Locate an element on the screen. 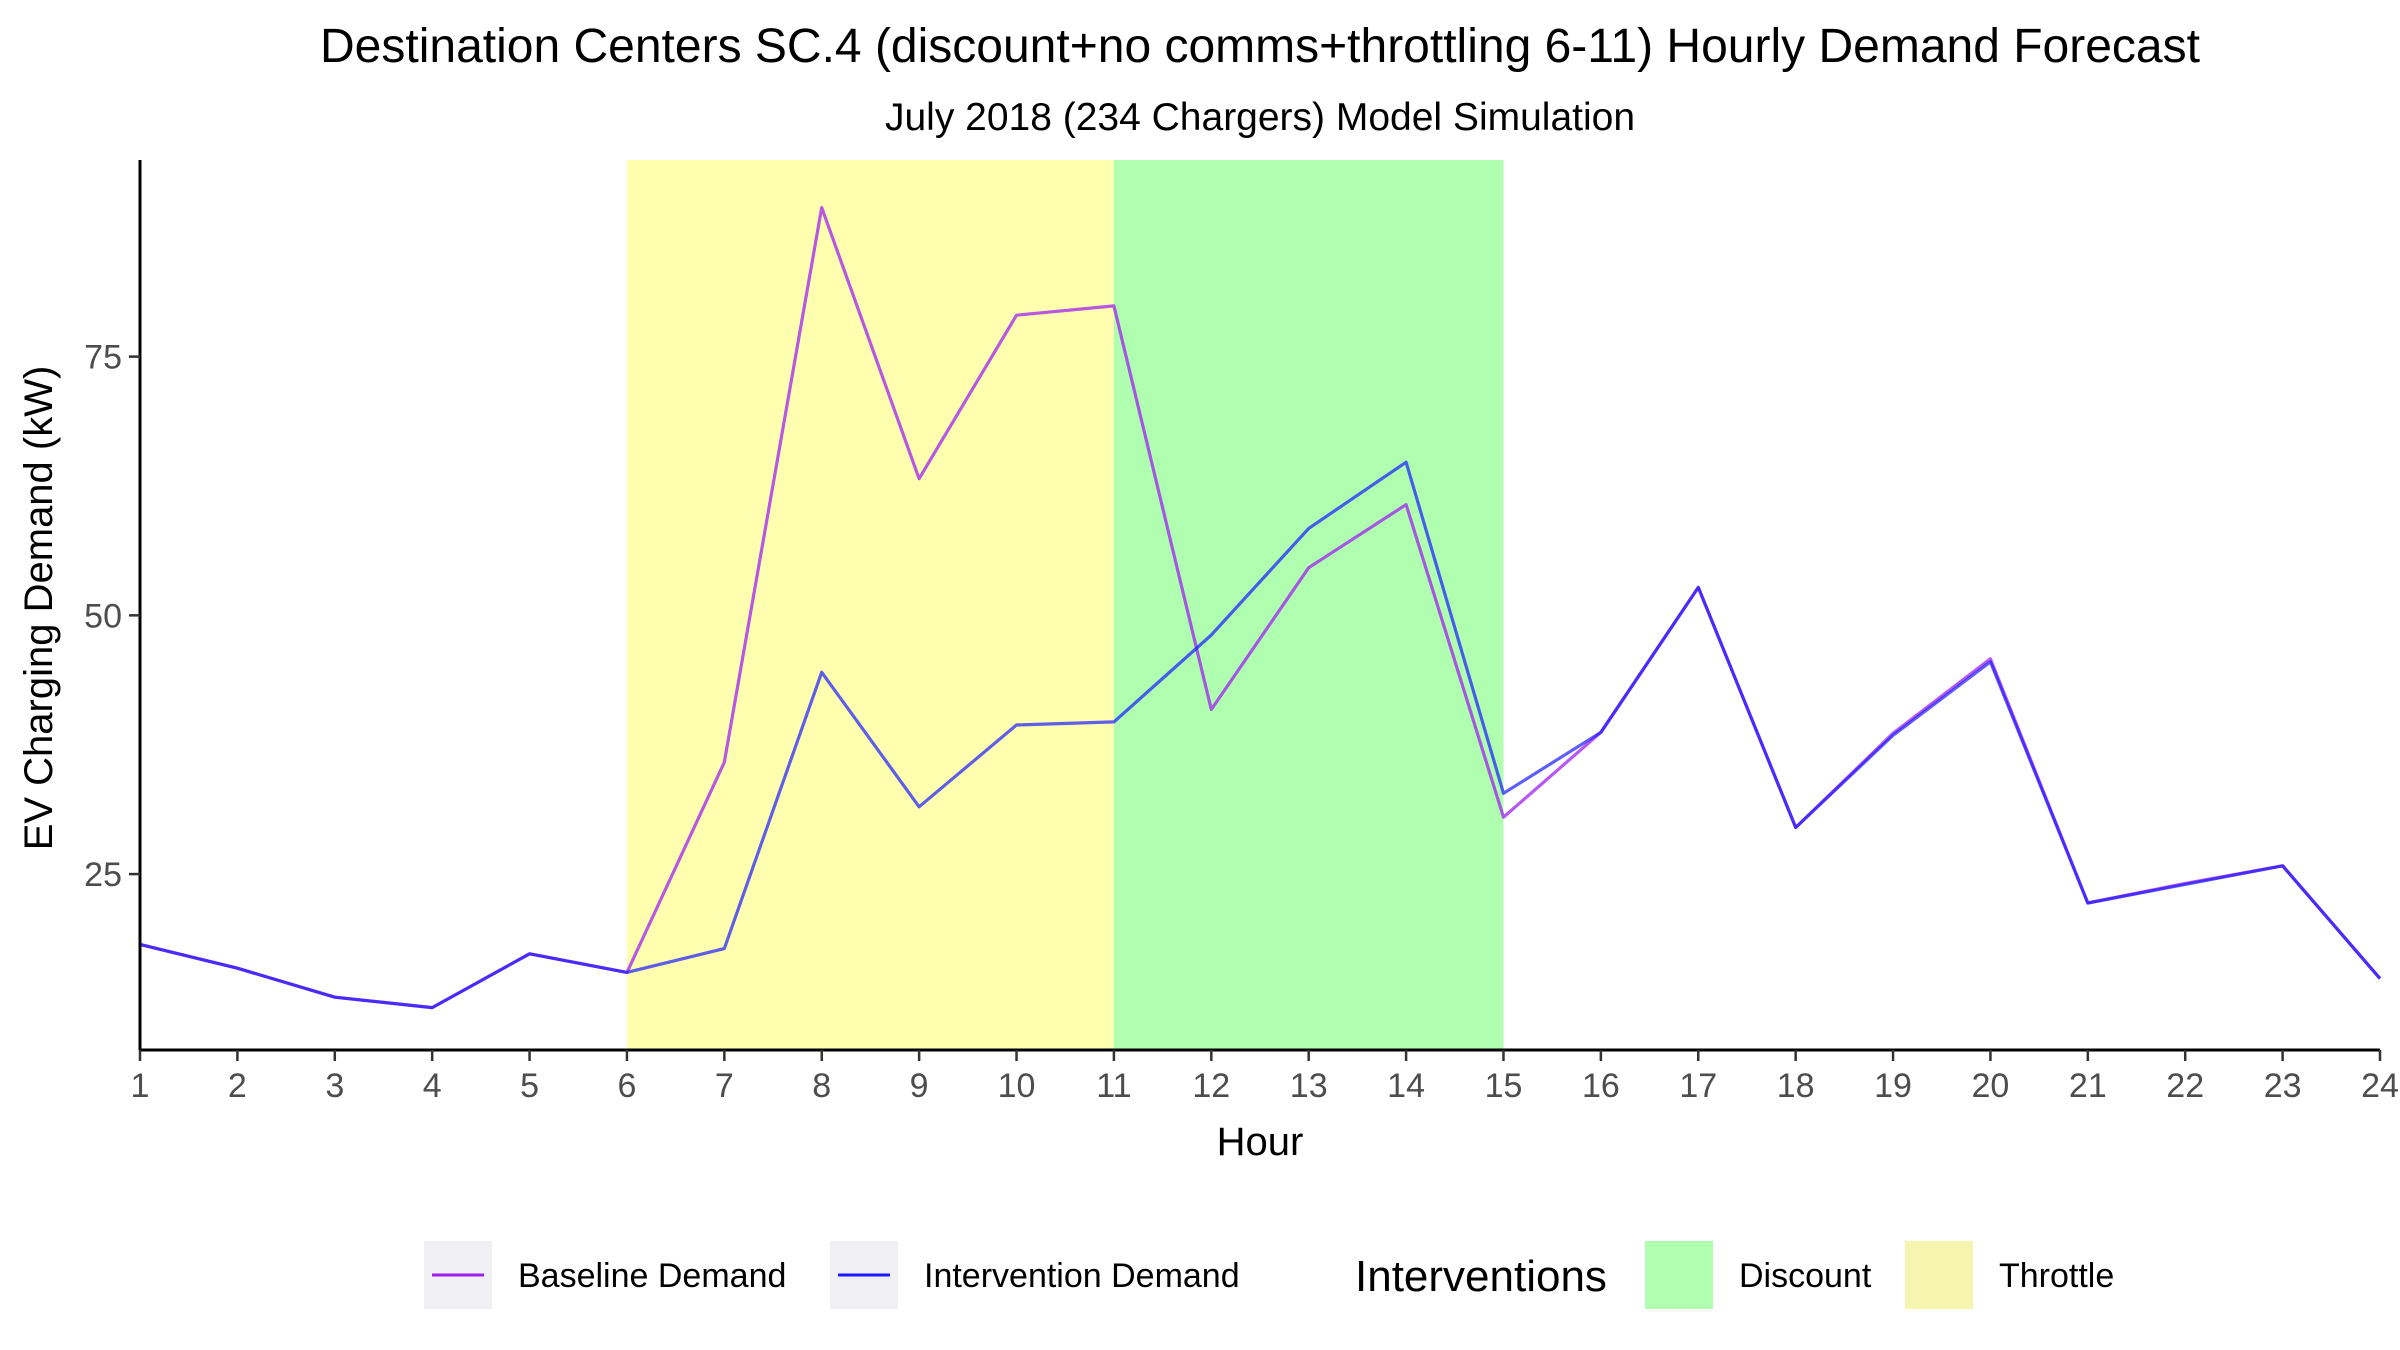  x-tick-label: 22 is located at coordinates (2185, 1086).